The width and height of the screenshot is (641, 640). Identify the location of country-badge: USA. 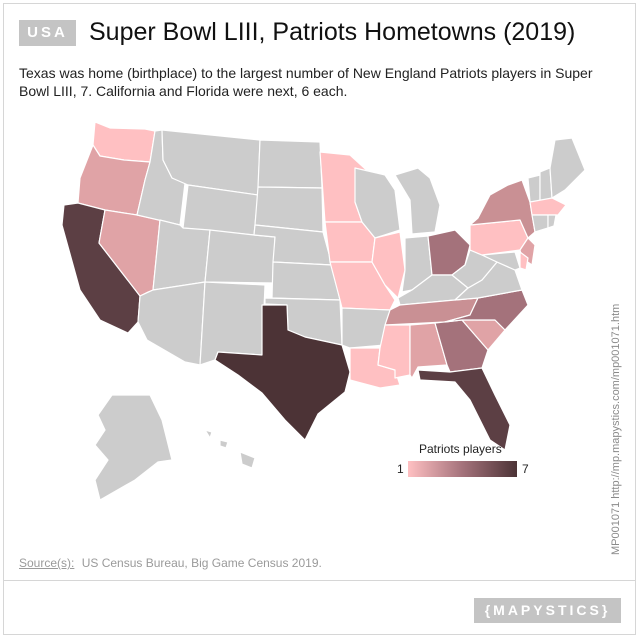
(47, 33).